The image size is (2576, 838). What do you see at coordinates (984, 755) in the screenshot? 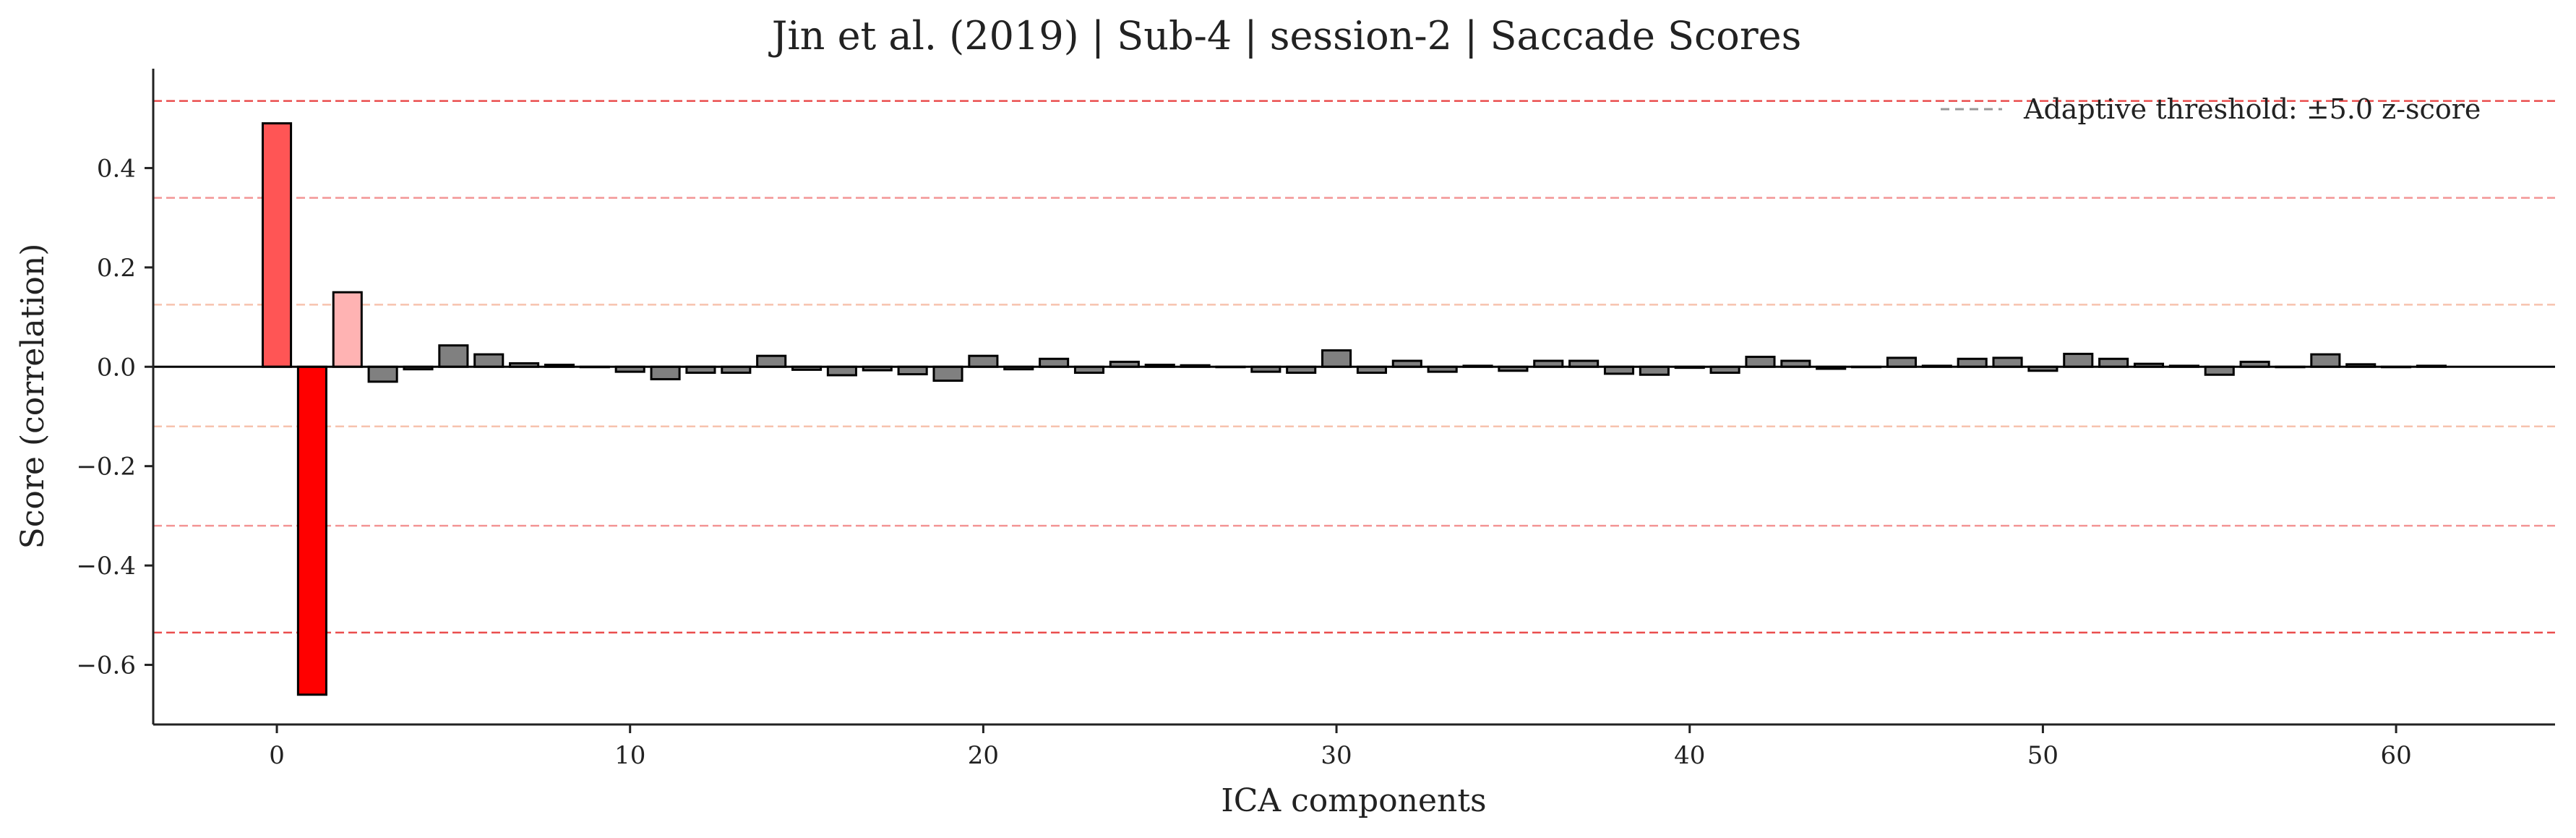
I see `x-tick-label: 20` at bounding box center [984, 755].